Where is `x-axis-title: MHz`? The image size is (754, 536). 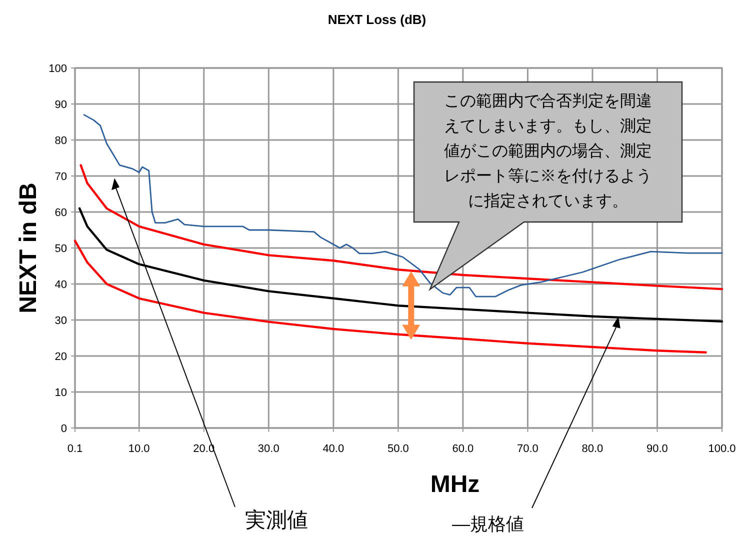 x-axis-title: MHz is located at coordinates (455, 484).